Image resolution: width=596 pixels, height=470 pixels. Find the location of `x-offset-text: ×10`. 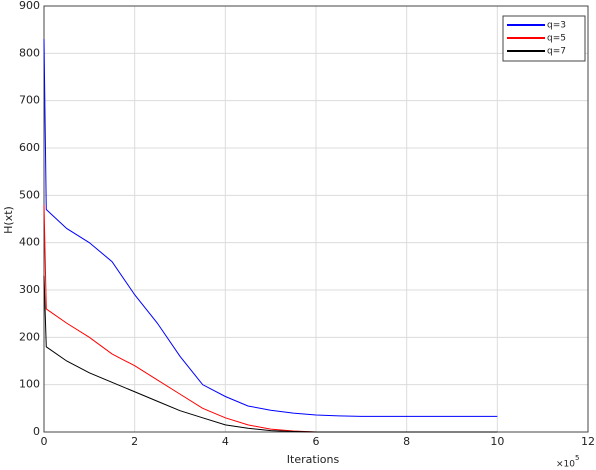

x-offset-text: ×10 is located at coordinates (565, 465).